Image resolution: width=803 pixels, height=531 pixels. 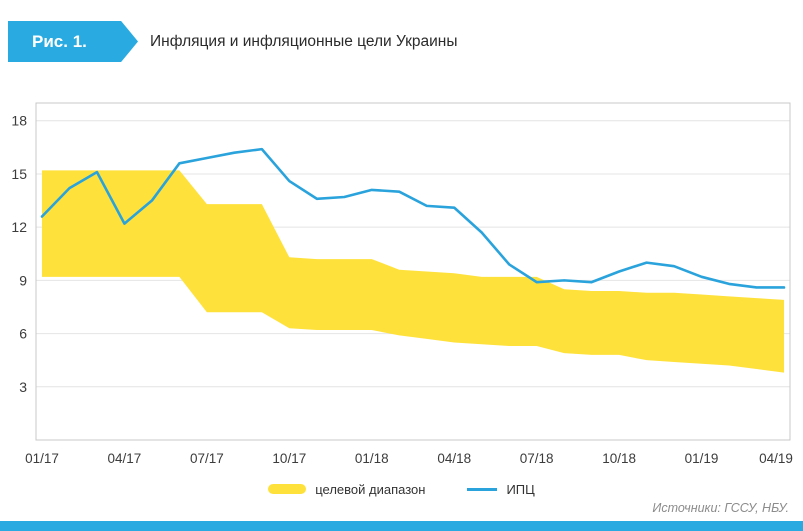 I want to click on figure-title: Инфляция и инфляционные цели Украины, so click(x=304, y=41).